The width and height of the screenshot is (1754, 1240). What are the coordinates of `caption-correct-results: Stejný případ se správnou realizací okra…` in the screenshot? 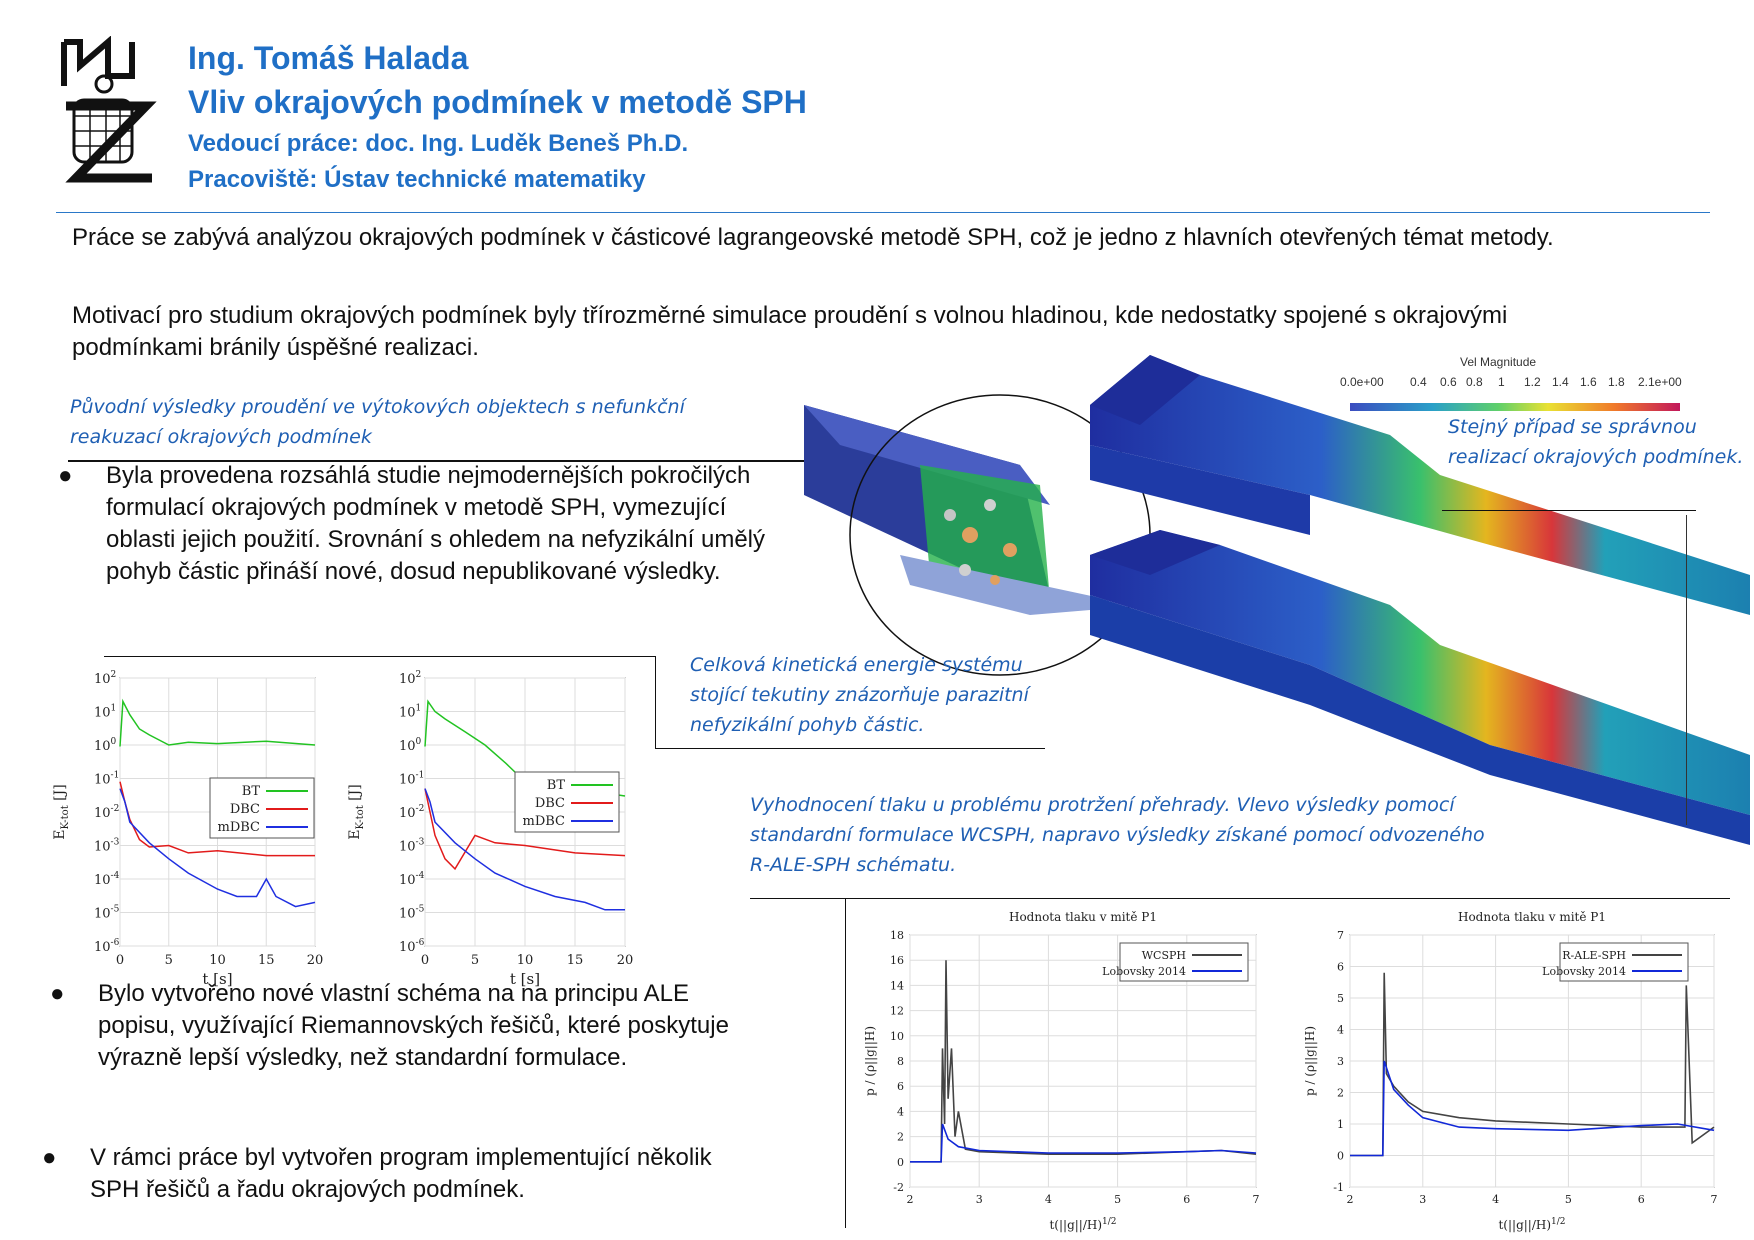 It's located at (1596, 442).